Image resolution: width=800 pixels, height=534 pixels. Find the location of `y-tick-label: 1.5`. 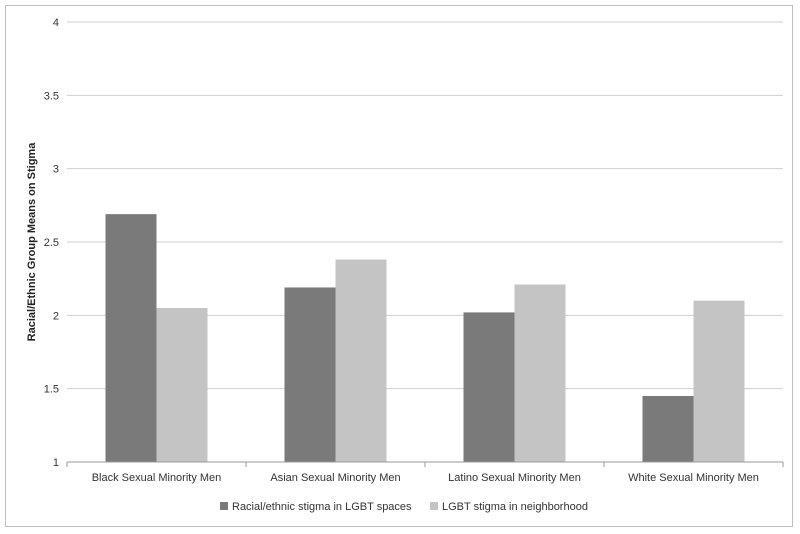

y-tick-label: 1.5 is located at coordinates (51, 390).